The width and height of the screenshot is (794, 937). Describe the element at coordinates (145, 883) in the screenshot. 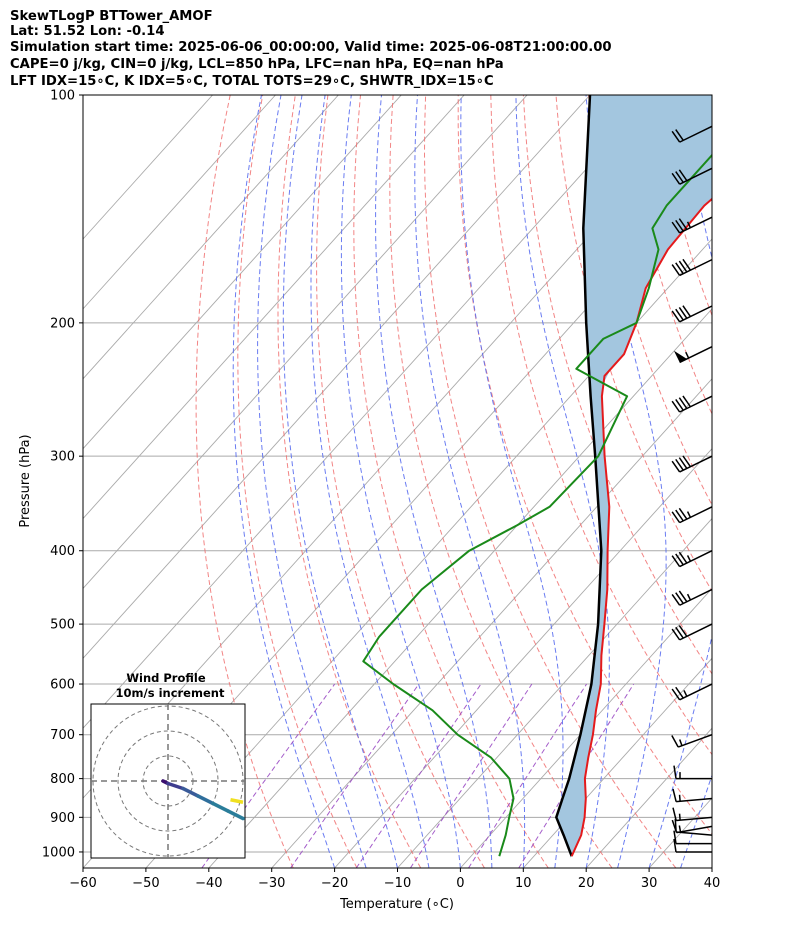

I see `x-tick-label: −50` at that location.